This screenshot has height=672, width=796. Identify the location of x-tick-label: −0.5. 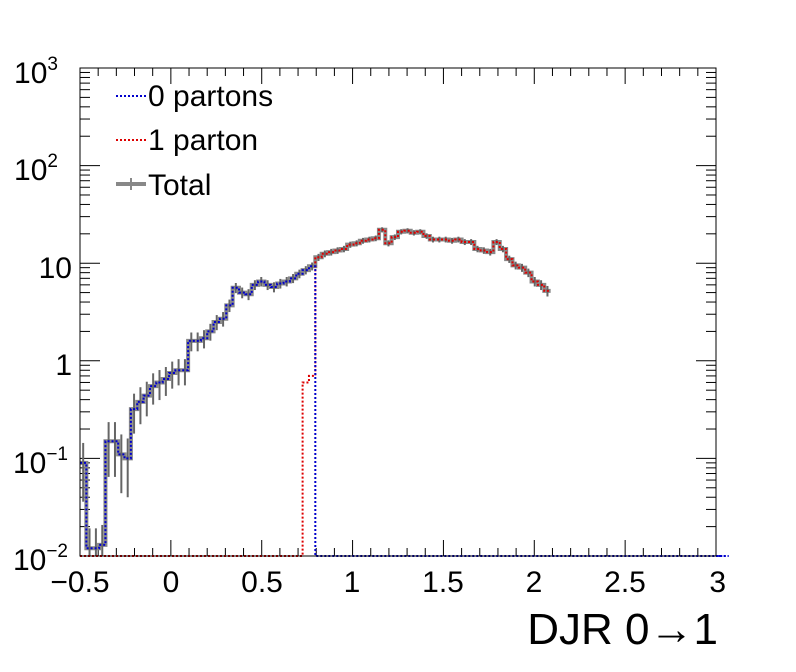
(79, 582).